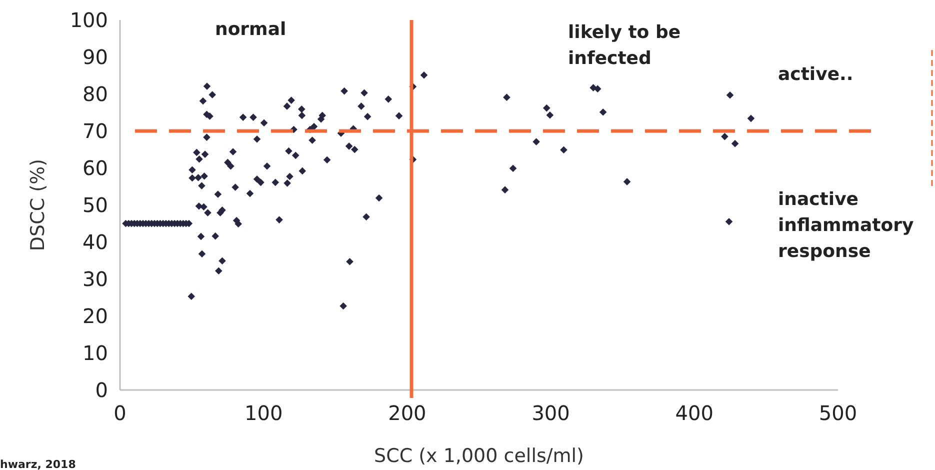 The width and height of the screenshot is (935, 470). I want to click on y-tick-label: 10, so click(95, 353).